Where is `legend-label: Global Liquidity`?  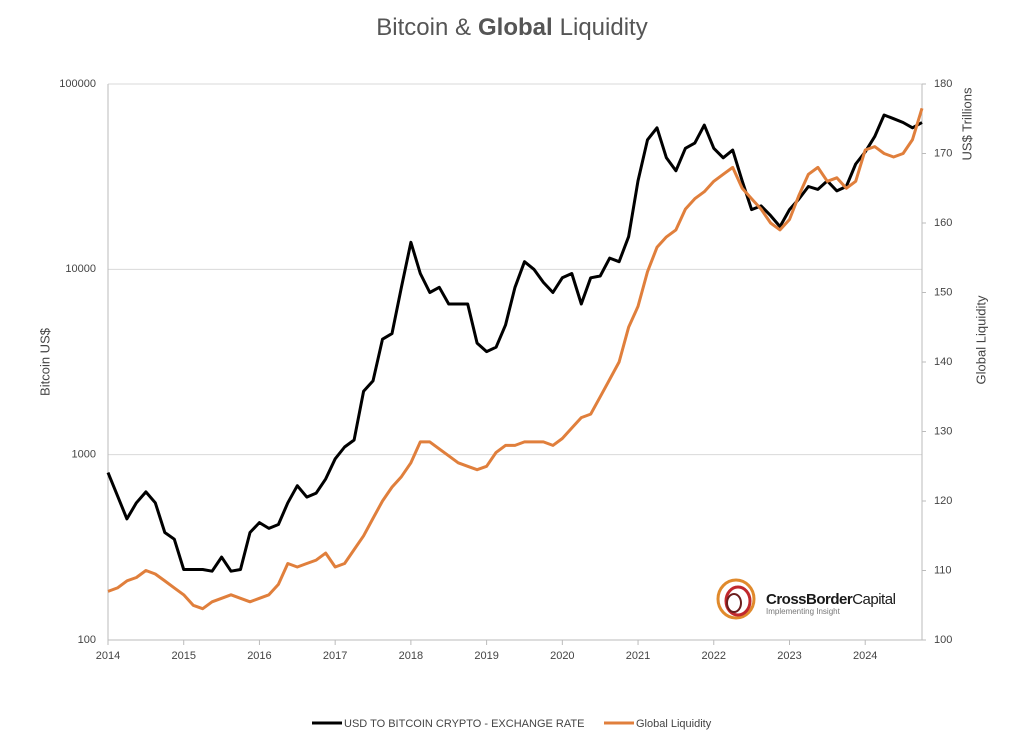
legend-label: Global Liquidity is located at coordinates (674, 724).